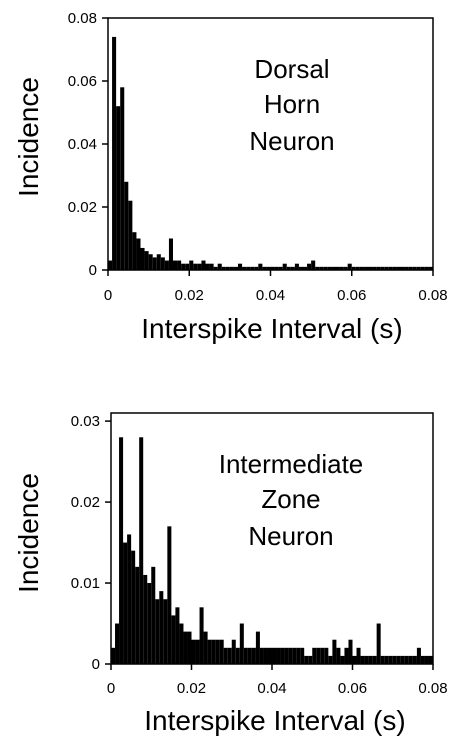  I want to click on annotation: Intermediate Zone Neuron, so click(291, 500).